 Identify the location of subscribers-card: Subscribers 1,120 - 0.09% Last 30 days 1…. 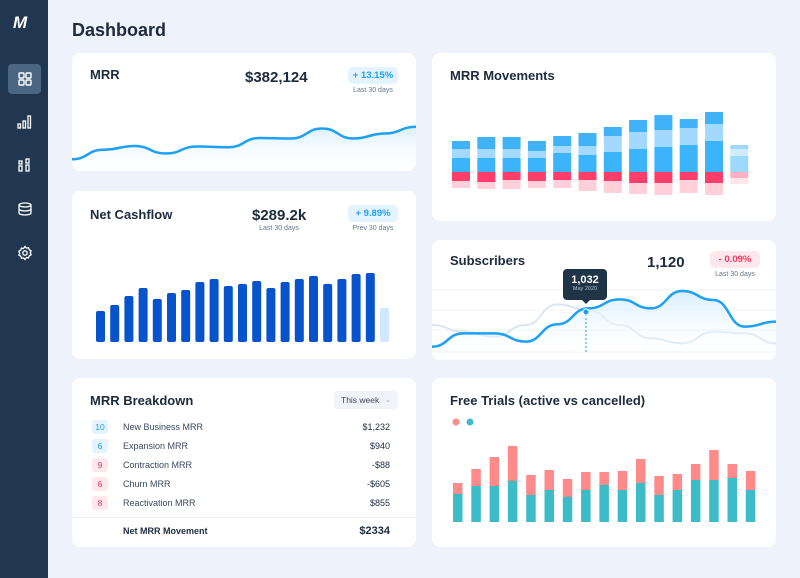
(604, 300).